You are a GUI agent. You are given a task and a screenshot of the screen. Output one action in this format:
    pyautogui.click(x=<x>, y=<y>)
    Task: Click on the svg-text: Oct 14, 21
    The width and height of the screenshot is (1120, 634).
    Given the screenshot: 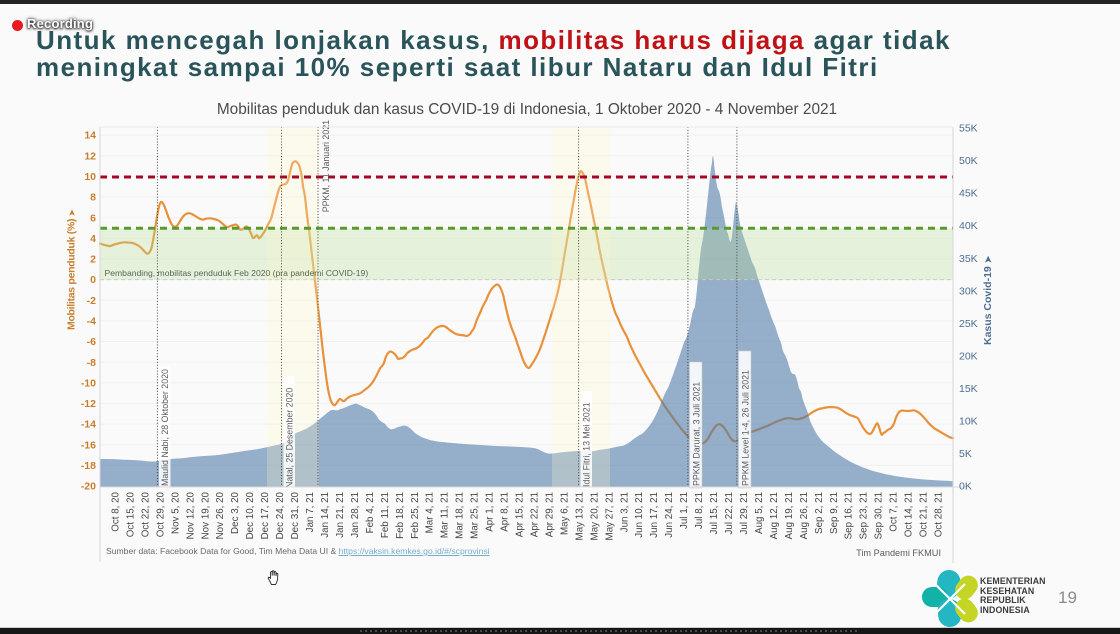 What is the action you would take?
    pyautogui.click(x=909, y=514)
    